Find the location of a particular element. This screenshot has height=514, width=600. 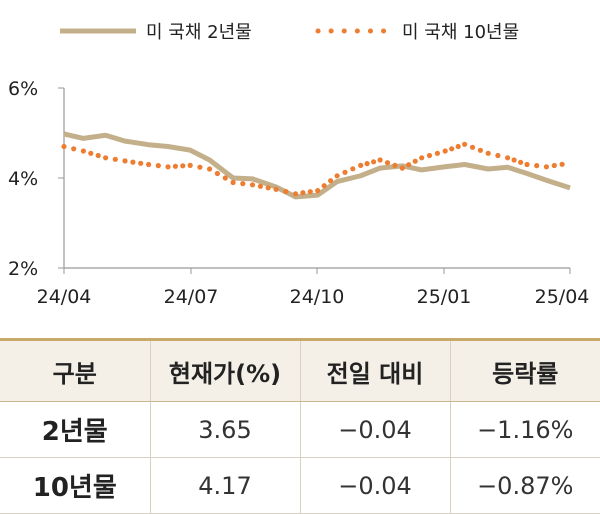

series-dots-10y is located at coordinates (313, 169).